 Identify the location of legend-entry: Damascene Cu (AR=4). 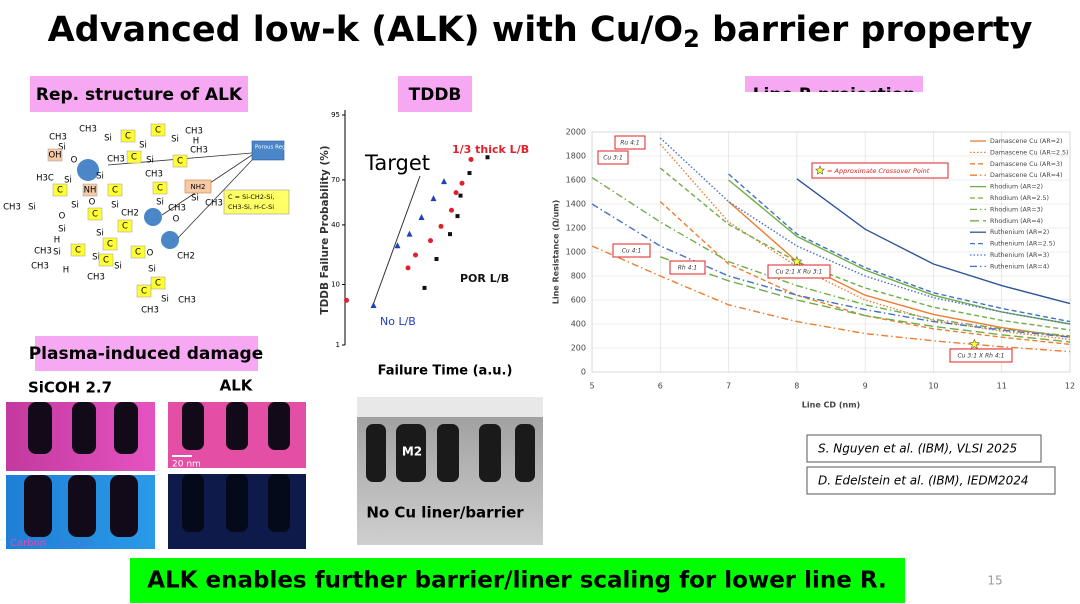
(1026, 175).